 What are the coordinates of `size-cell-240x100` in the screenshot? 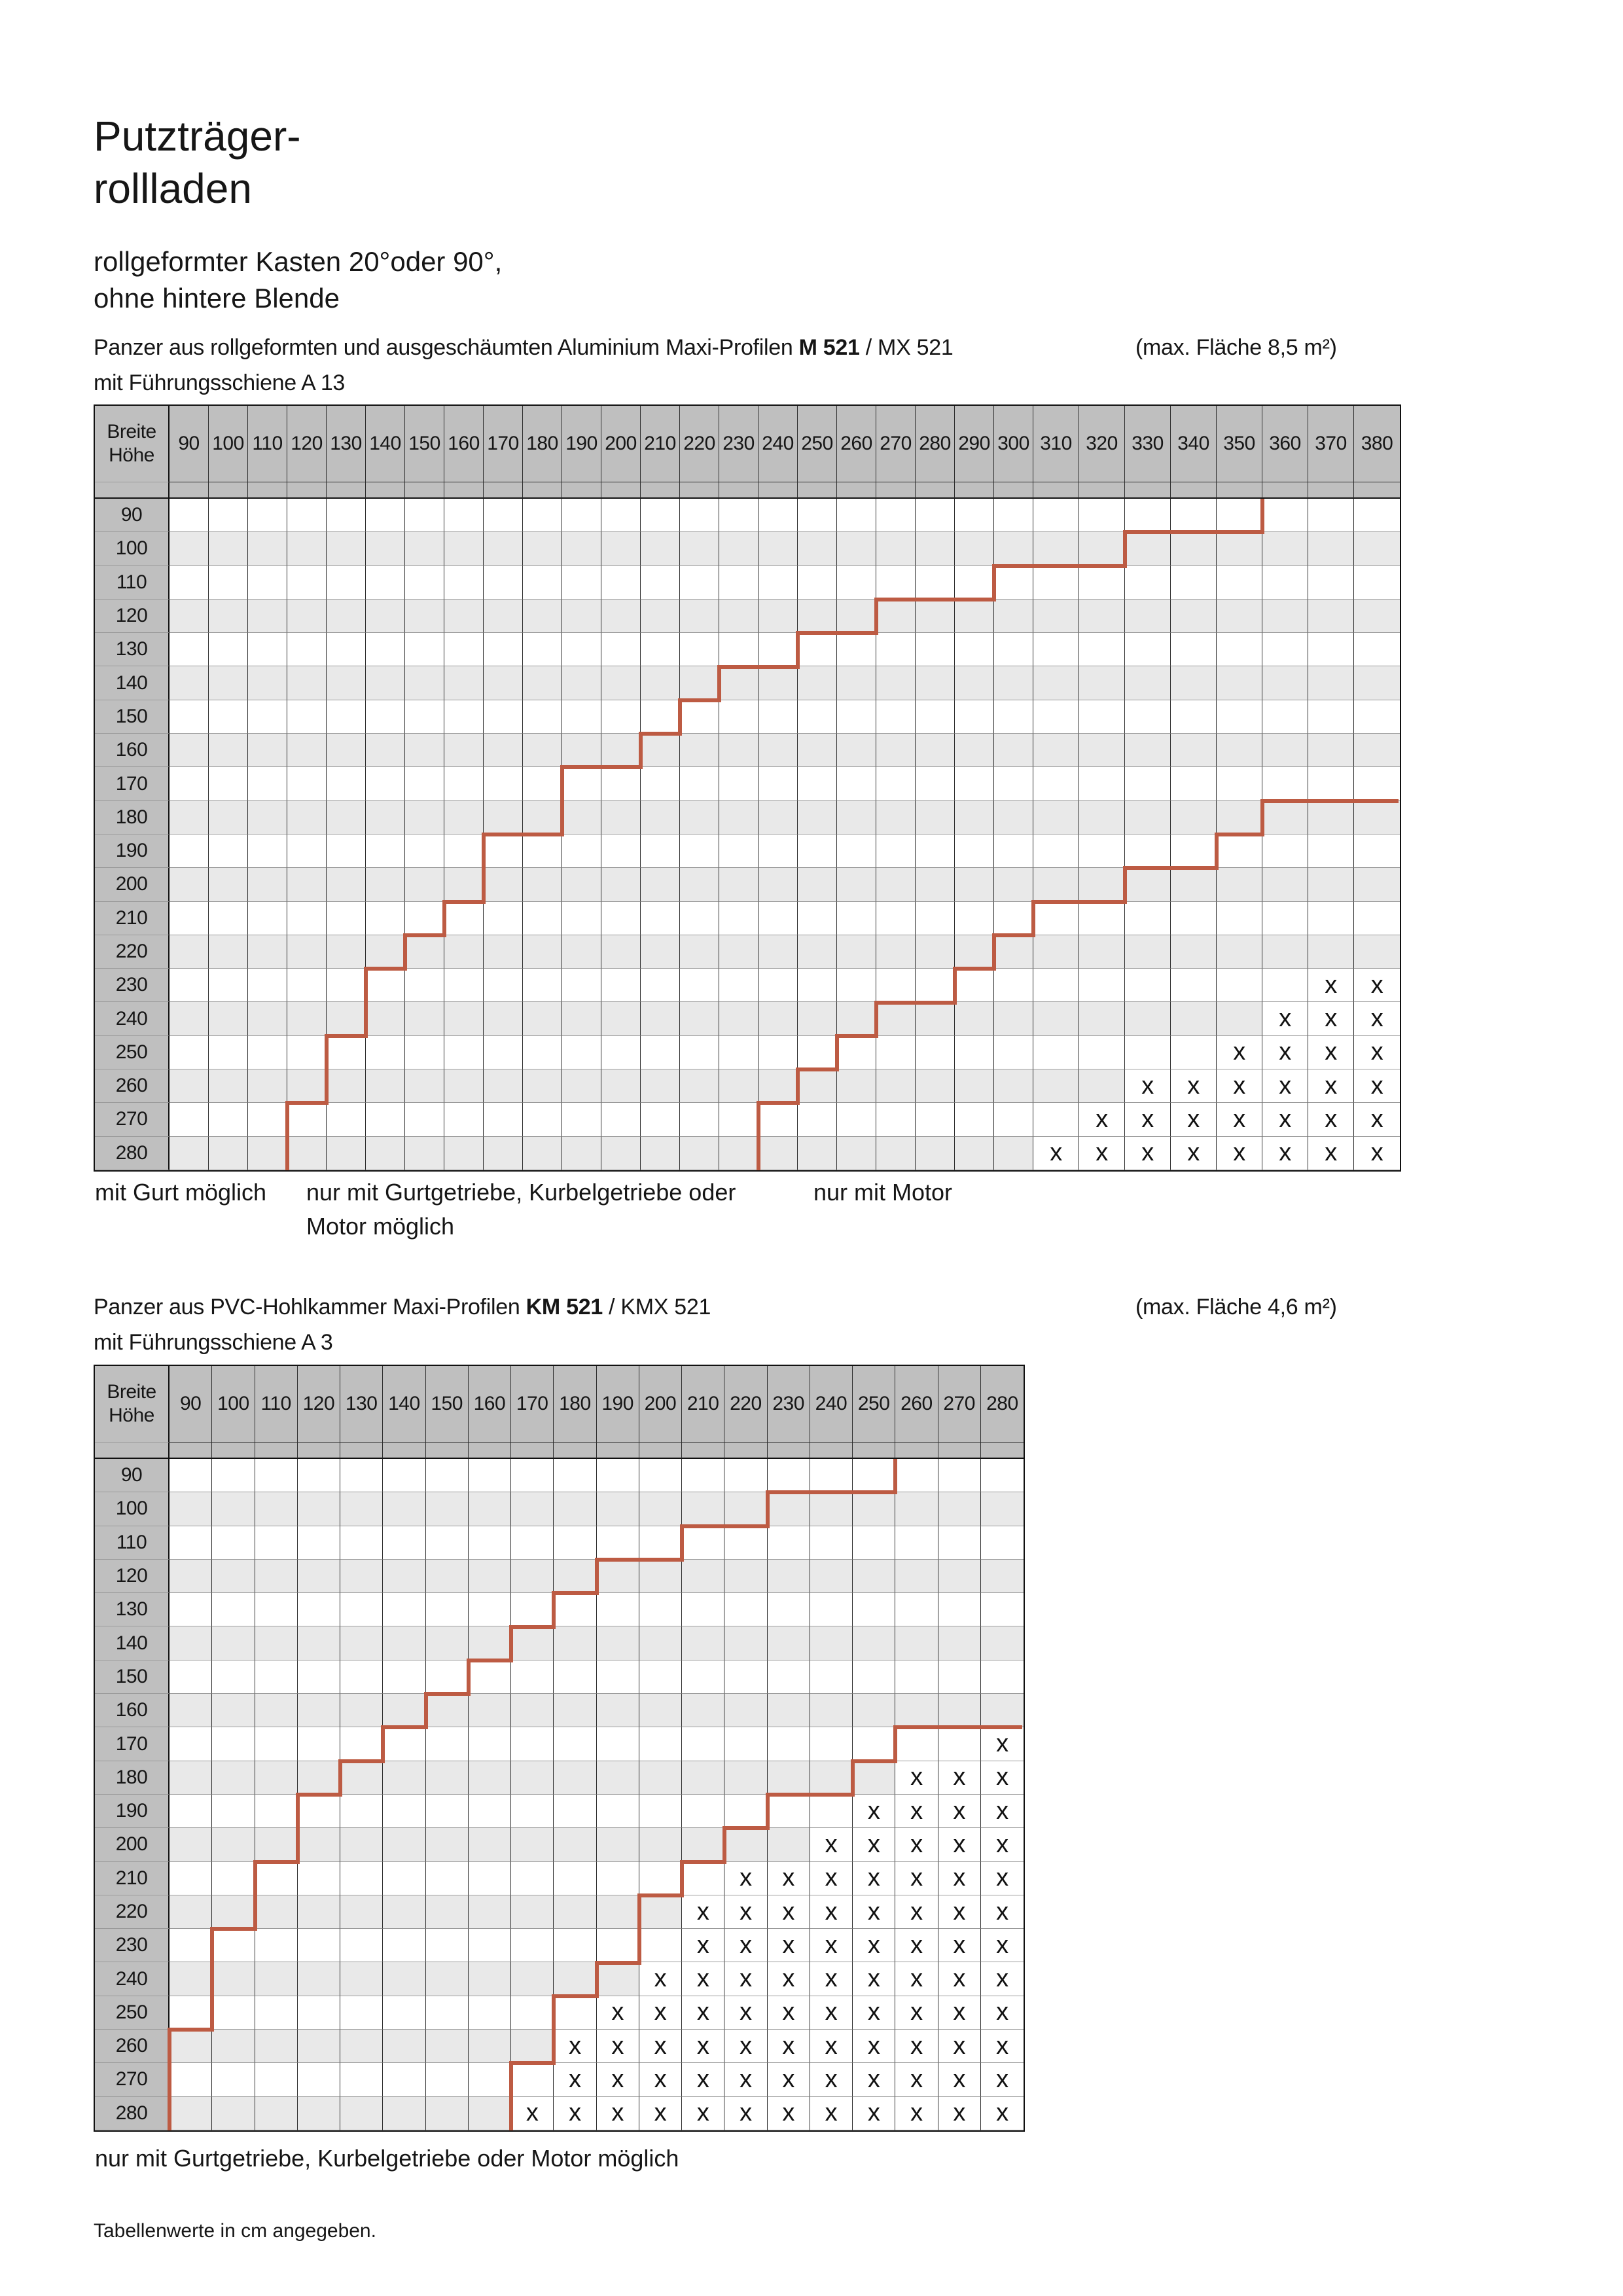 It's located at (832, 1509).